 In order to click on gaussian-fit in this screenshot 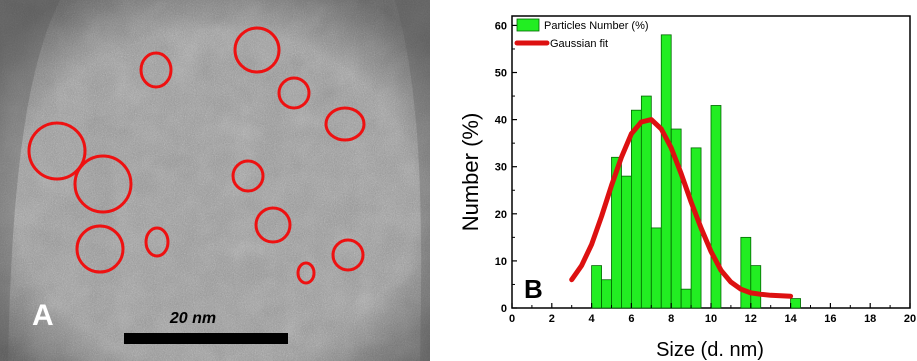, I will do `click(681, 208)`.